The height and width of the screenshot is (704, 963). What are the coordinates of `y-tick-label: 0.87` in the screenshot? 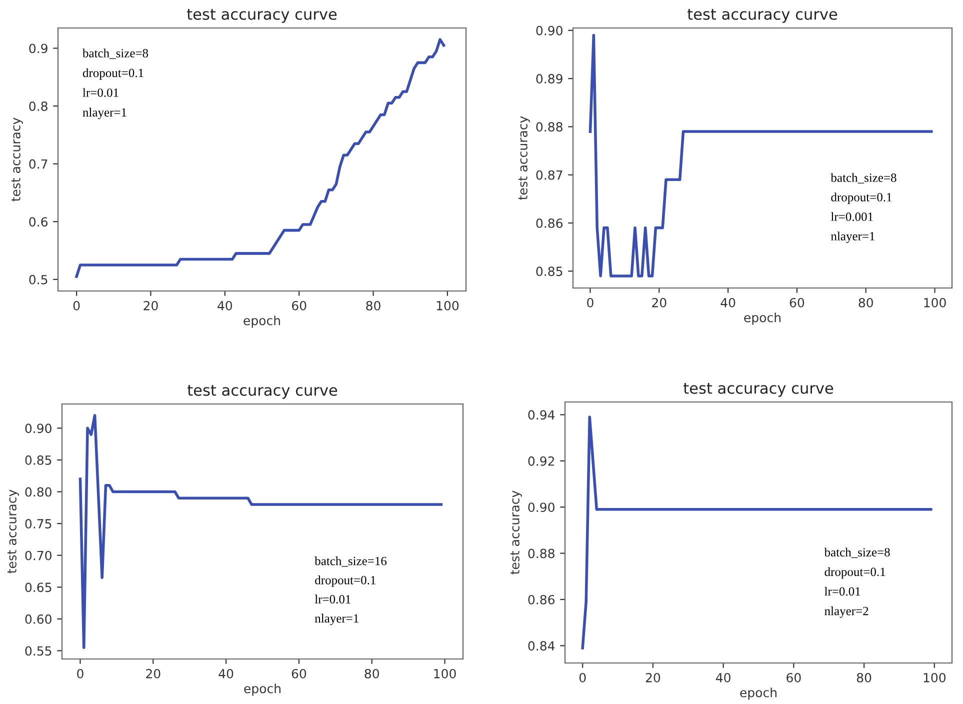 It's located at (549, 175).